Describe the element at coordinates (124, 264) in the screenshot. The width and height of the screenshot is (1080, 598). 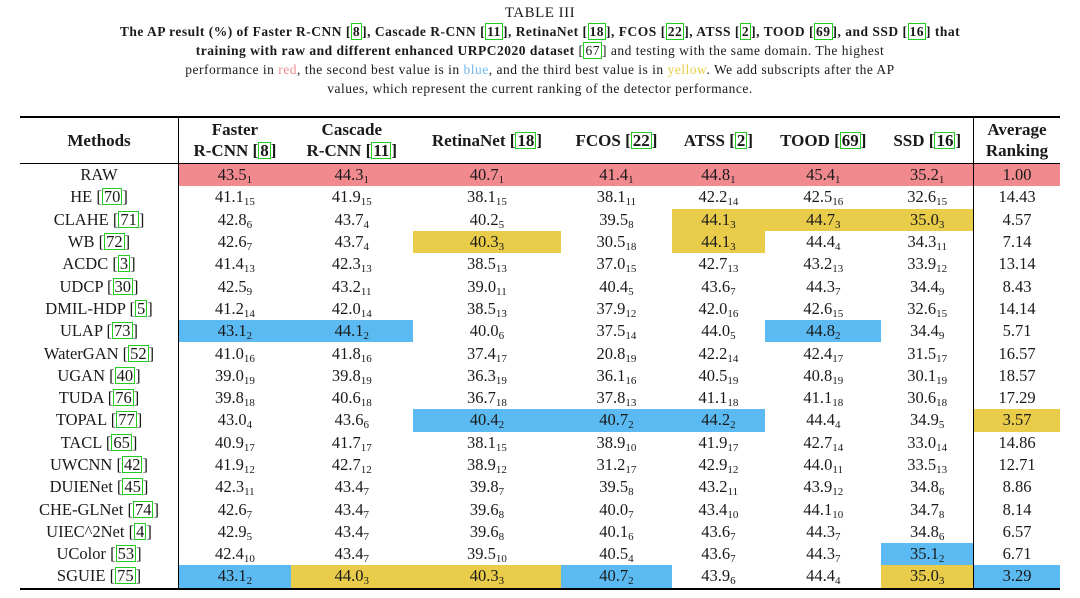
I see `citation-link: 3` at that location.